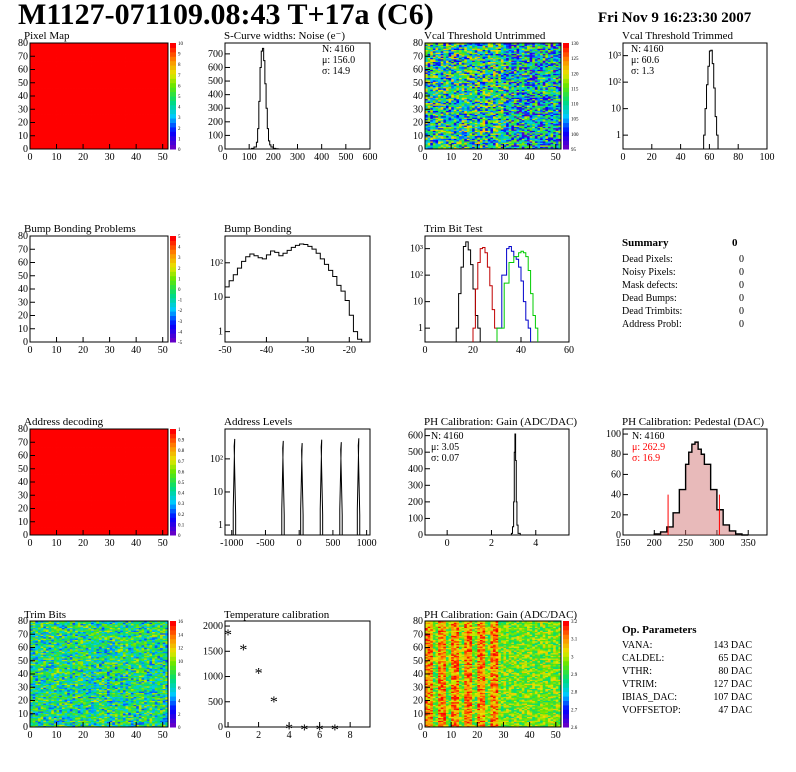 This screenshot has height=772, width=796. I want to click on y-tick-label: 60, so click(23, 70).